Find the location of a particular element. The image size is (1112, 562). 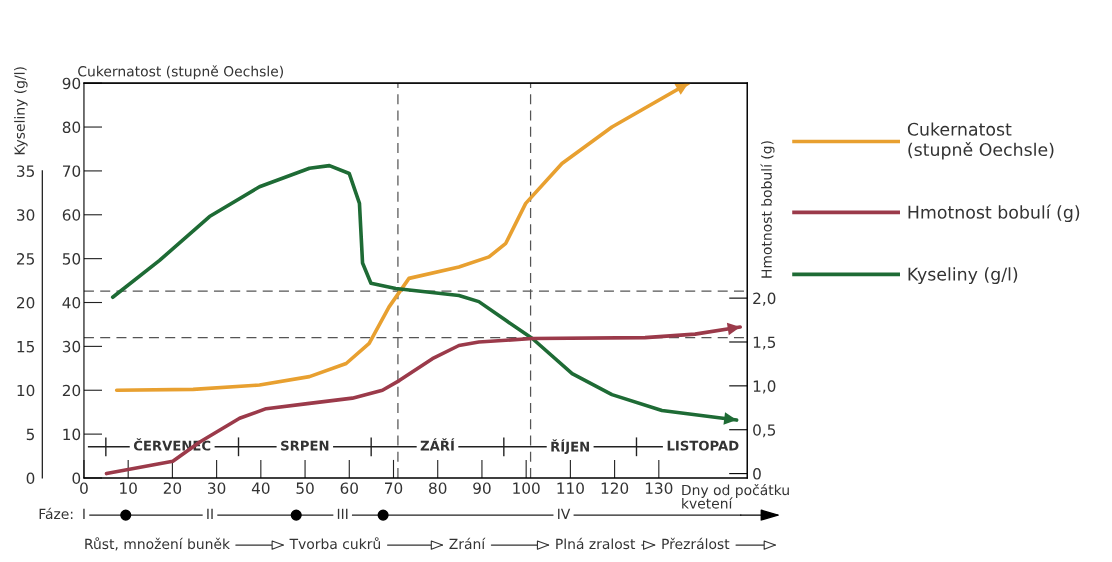

x-tick-label: 90 is located at coordinates (482, 488).